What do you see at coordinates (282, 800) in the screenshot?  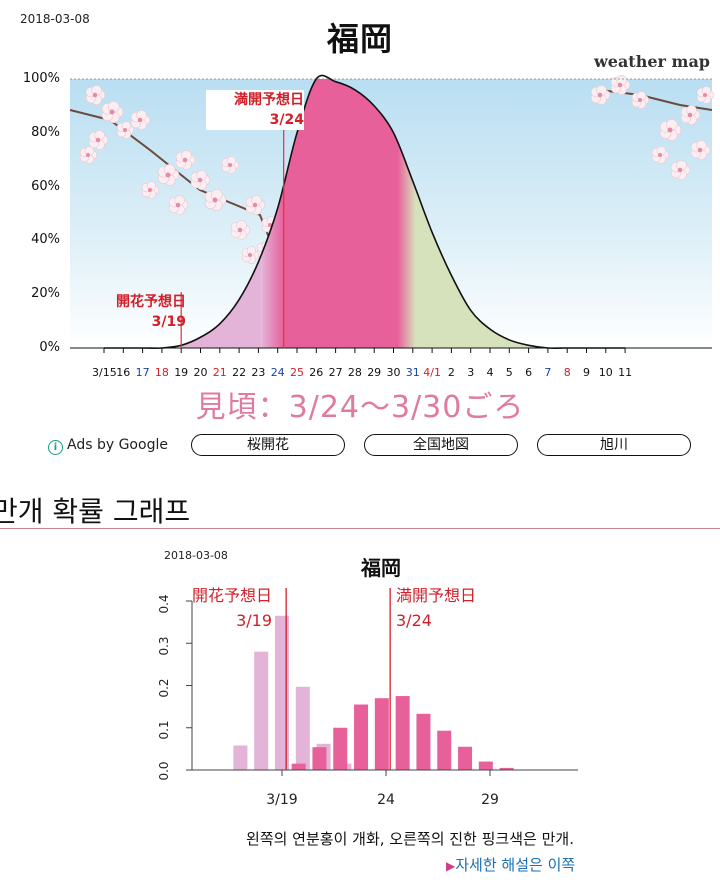 I see `bar-x-tick-3-19: 3/19` at bounding box center [282, 800].